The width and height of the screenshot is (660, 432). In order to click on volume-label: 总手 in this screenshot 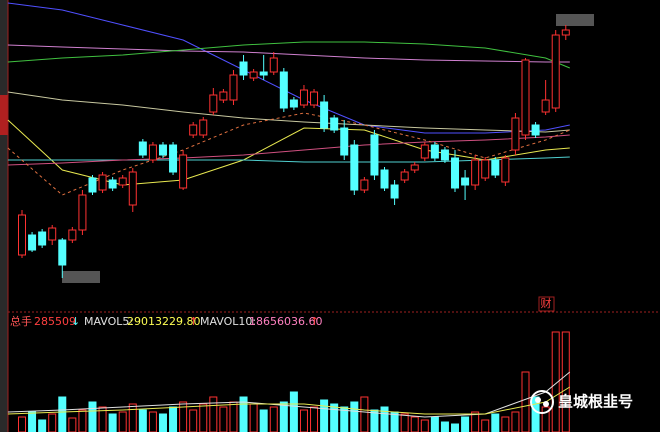, I will do `click(21, 321)`.